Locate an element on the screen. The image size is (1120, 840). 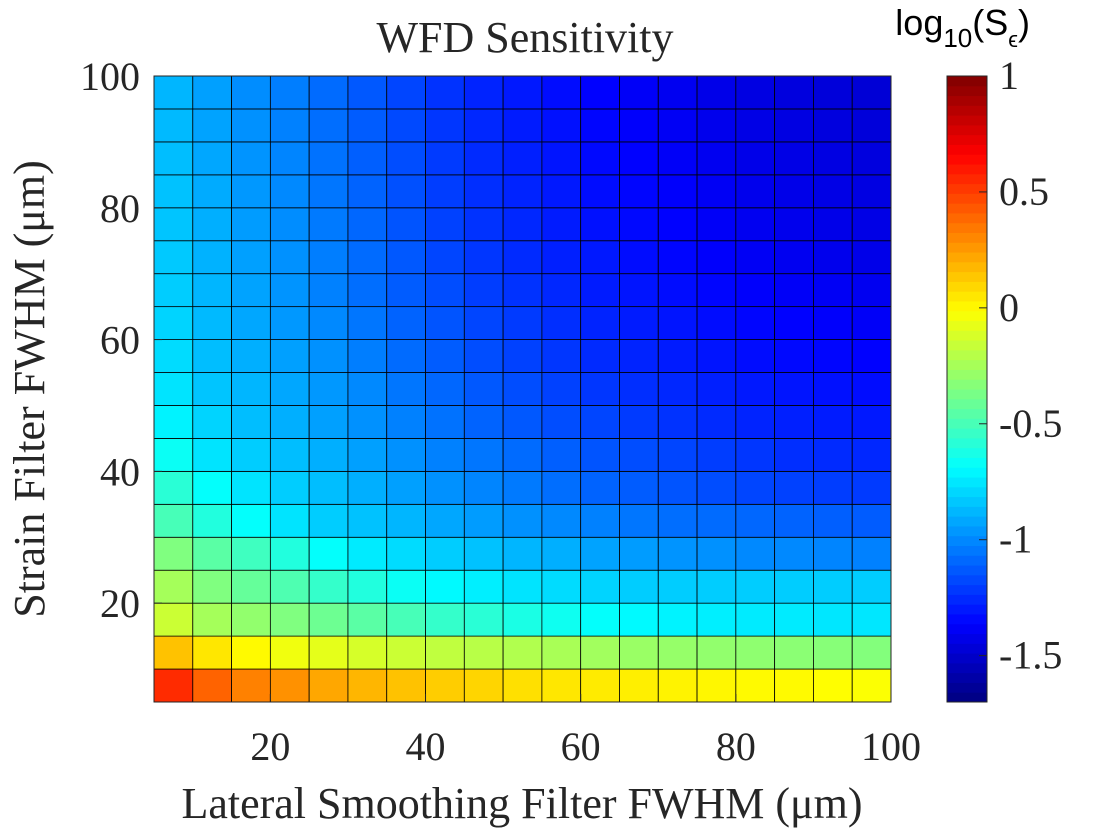
colorbar-label-base: log is located at coordinates (919, 22).